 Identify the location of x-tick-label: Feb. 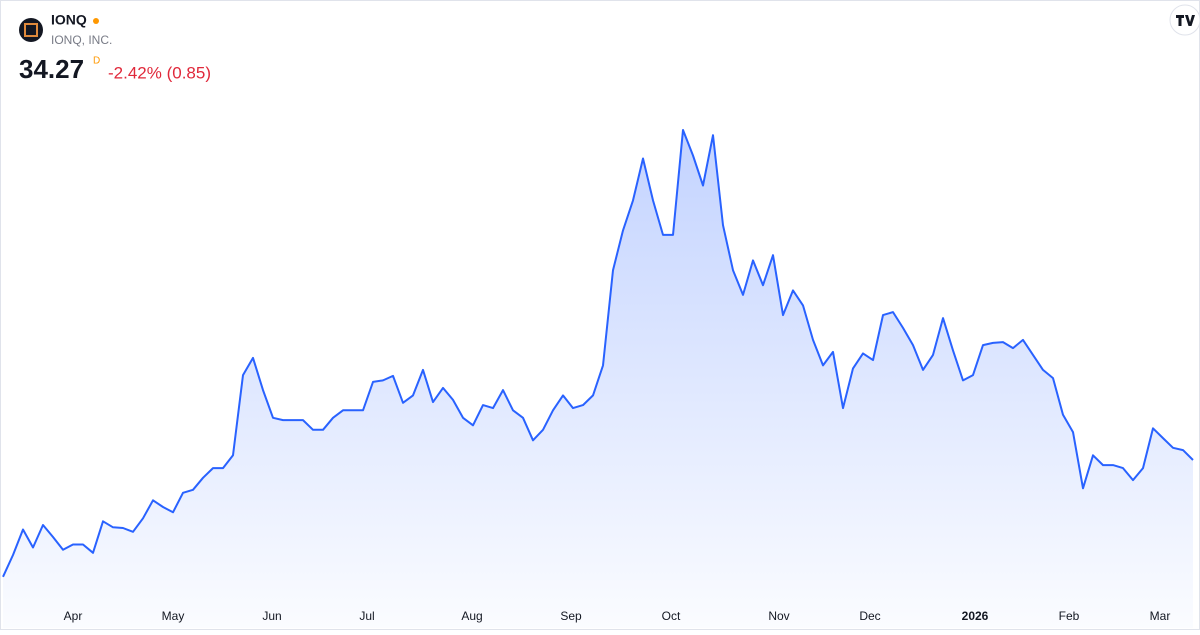
(1069, 616).